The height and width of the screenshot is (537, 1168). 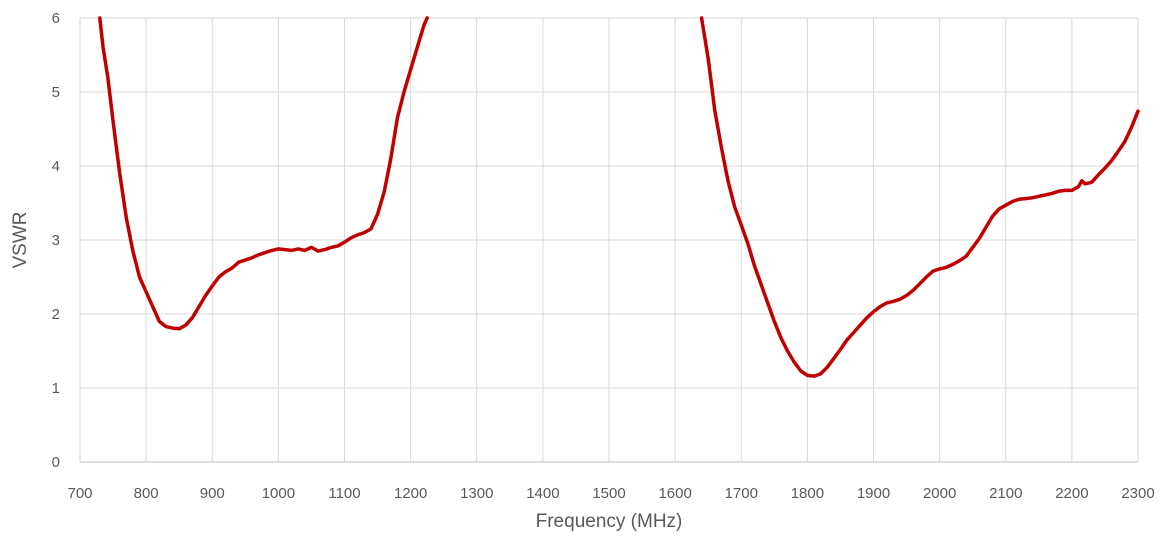 I want to click on y-axis-title: VSWR, so click(x=20, y=240).